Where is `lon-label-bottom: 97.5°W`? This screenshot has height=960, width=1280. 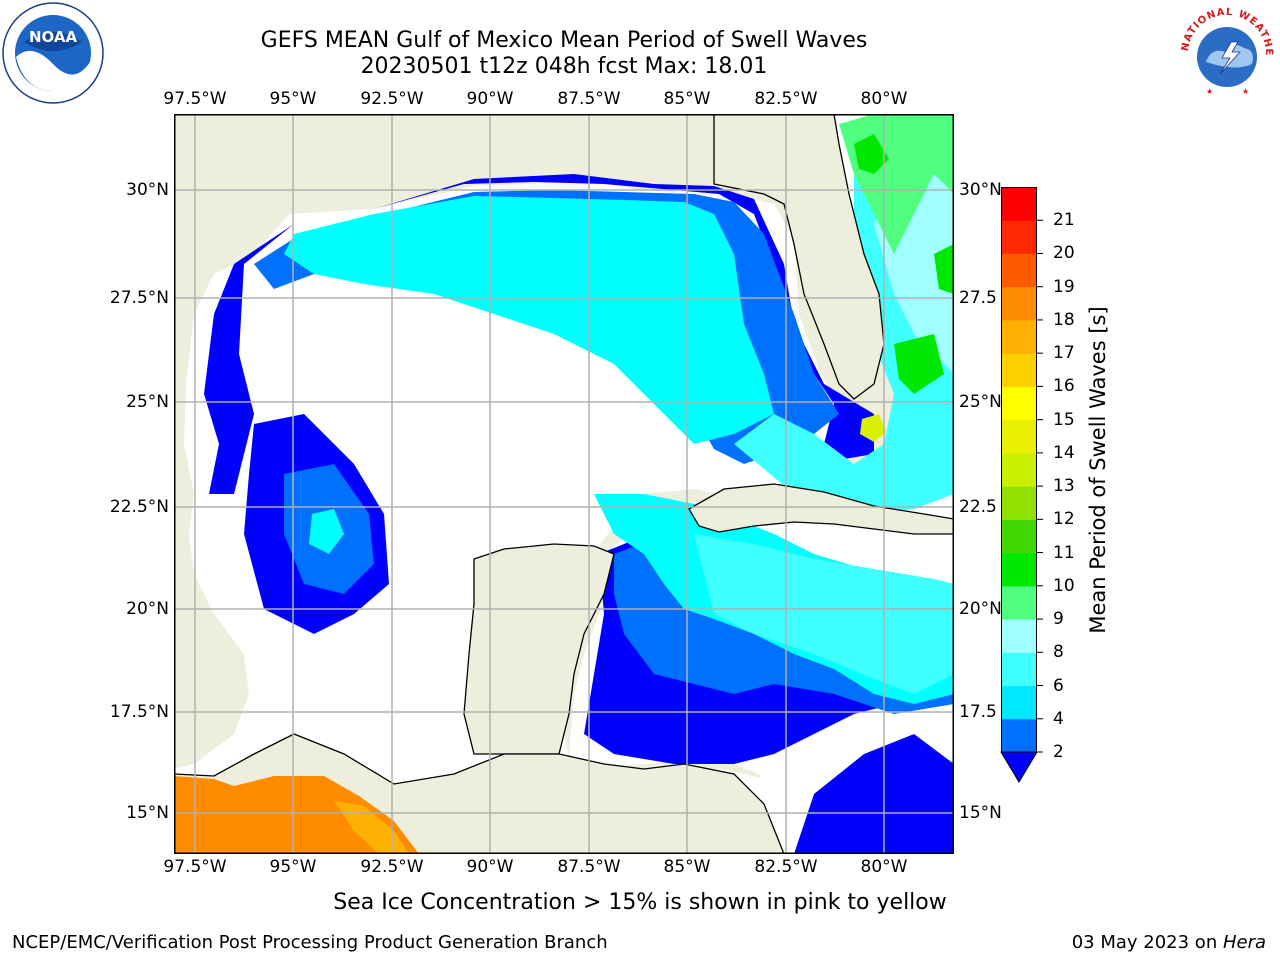 lon-label-bottom: 97.5°W is located at coordinates (195, 867).